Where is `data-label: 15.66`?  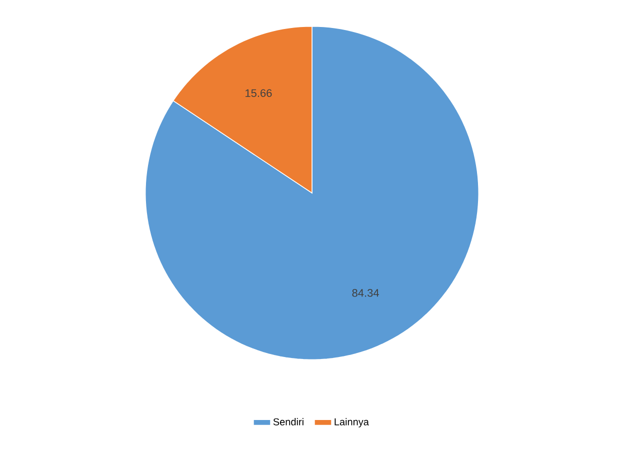 data-label: 15.66 is located at coordinates (259, 93).